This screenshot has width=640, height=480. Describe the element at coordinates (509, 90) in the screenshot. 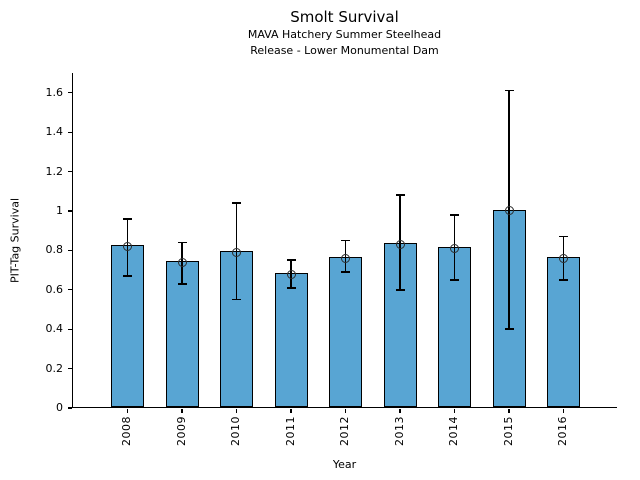

I see `error-bar-cap-high-2015` at that location.